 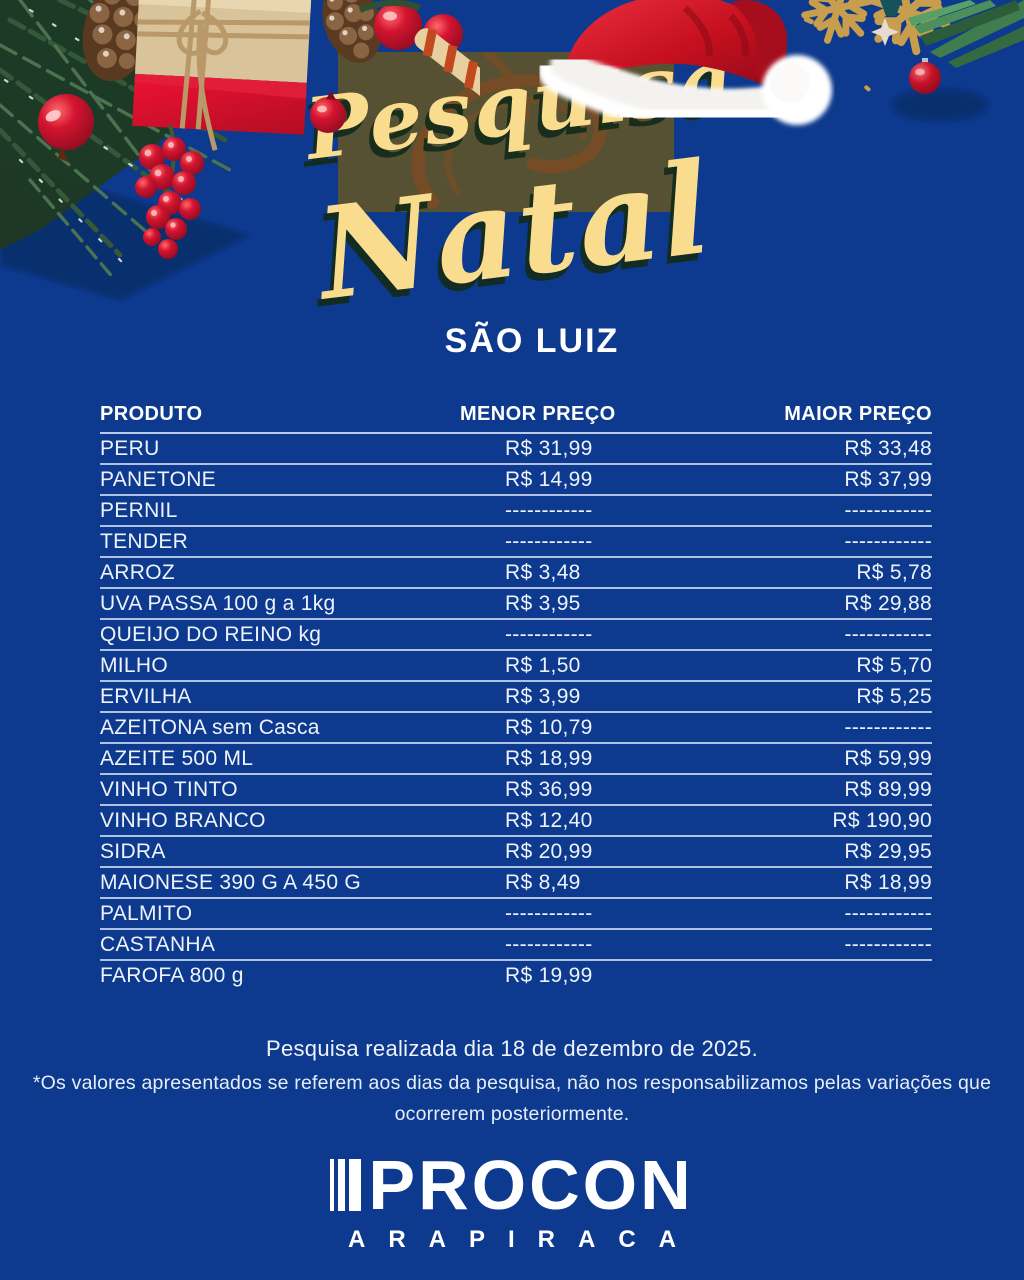 What do you see at coordinates (146, 696) in the screenshot?
I see `product-name: ERVILHA` at bounding box center [146, 696].